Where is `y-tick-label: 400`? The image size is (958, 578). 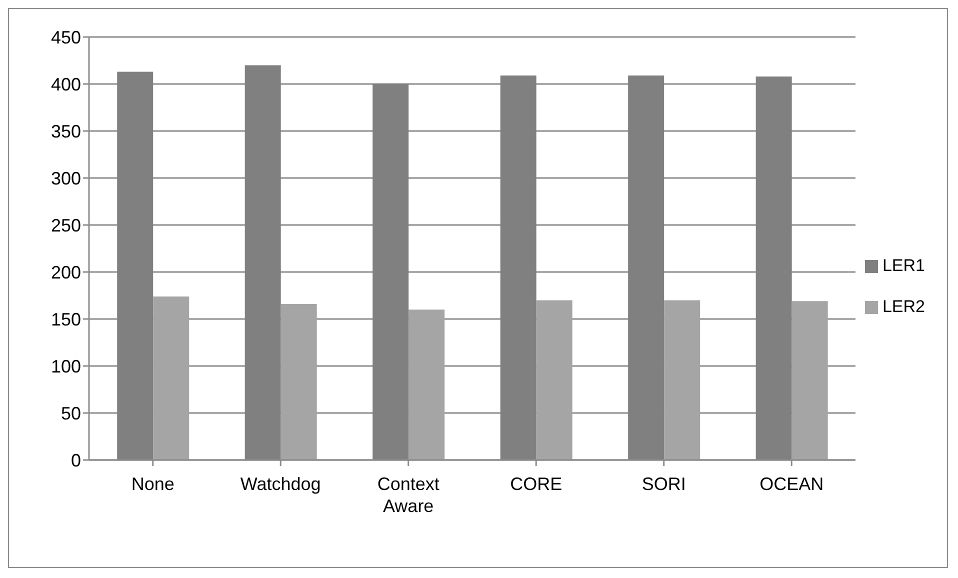
y-tick-label: 400 is located at coordinates (65, 84).